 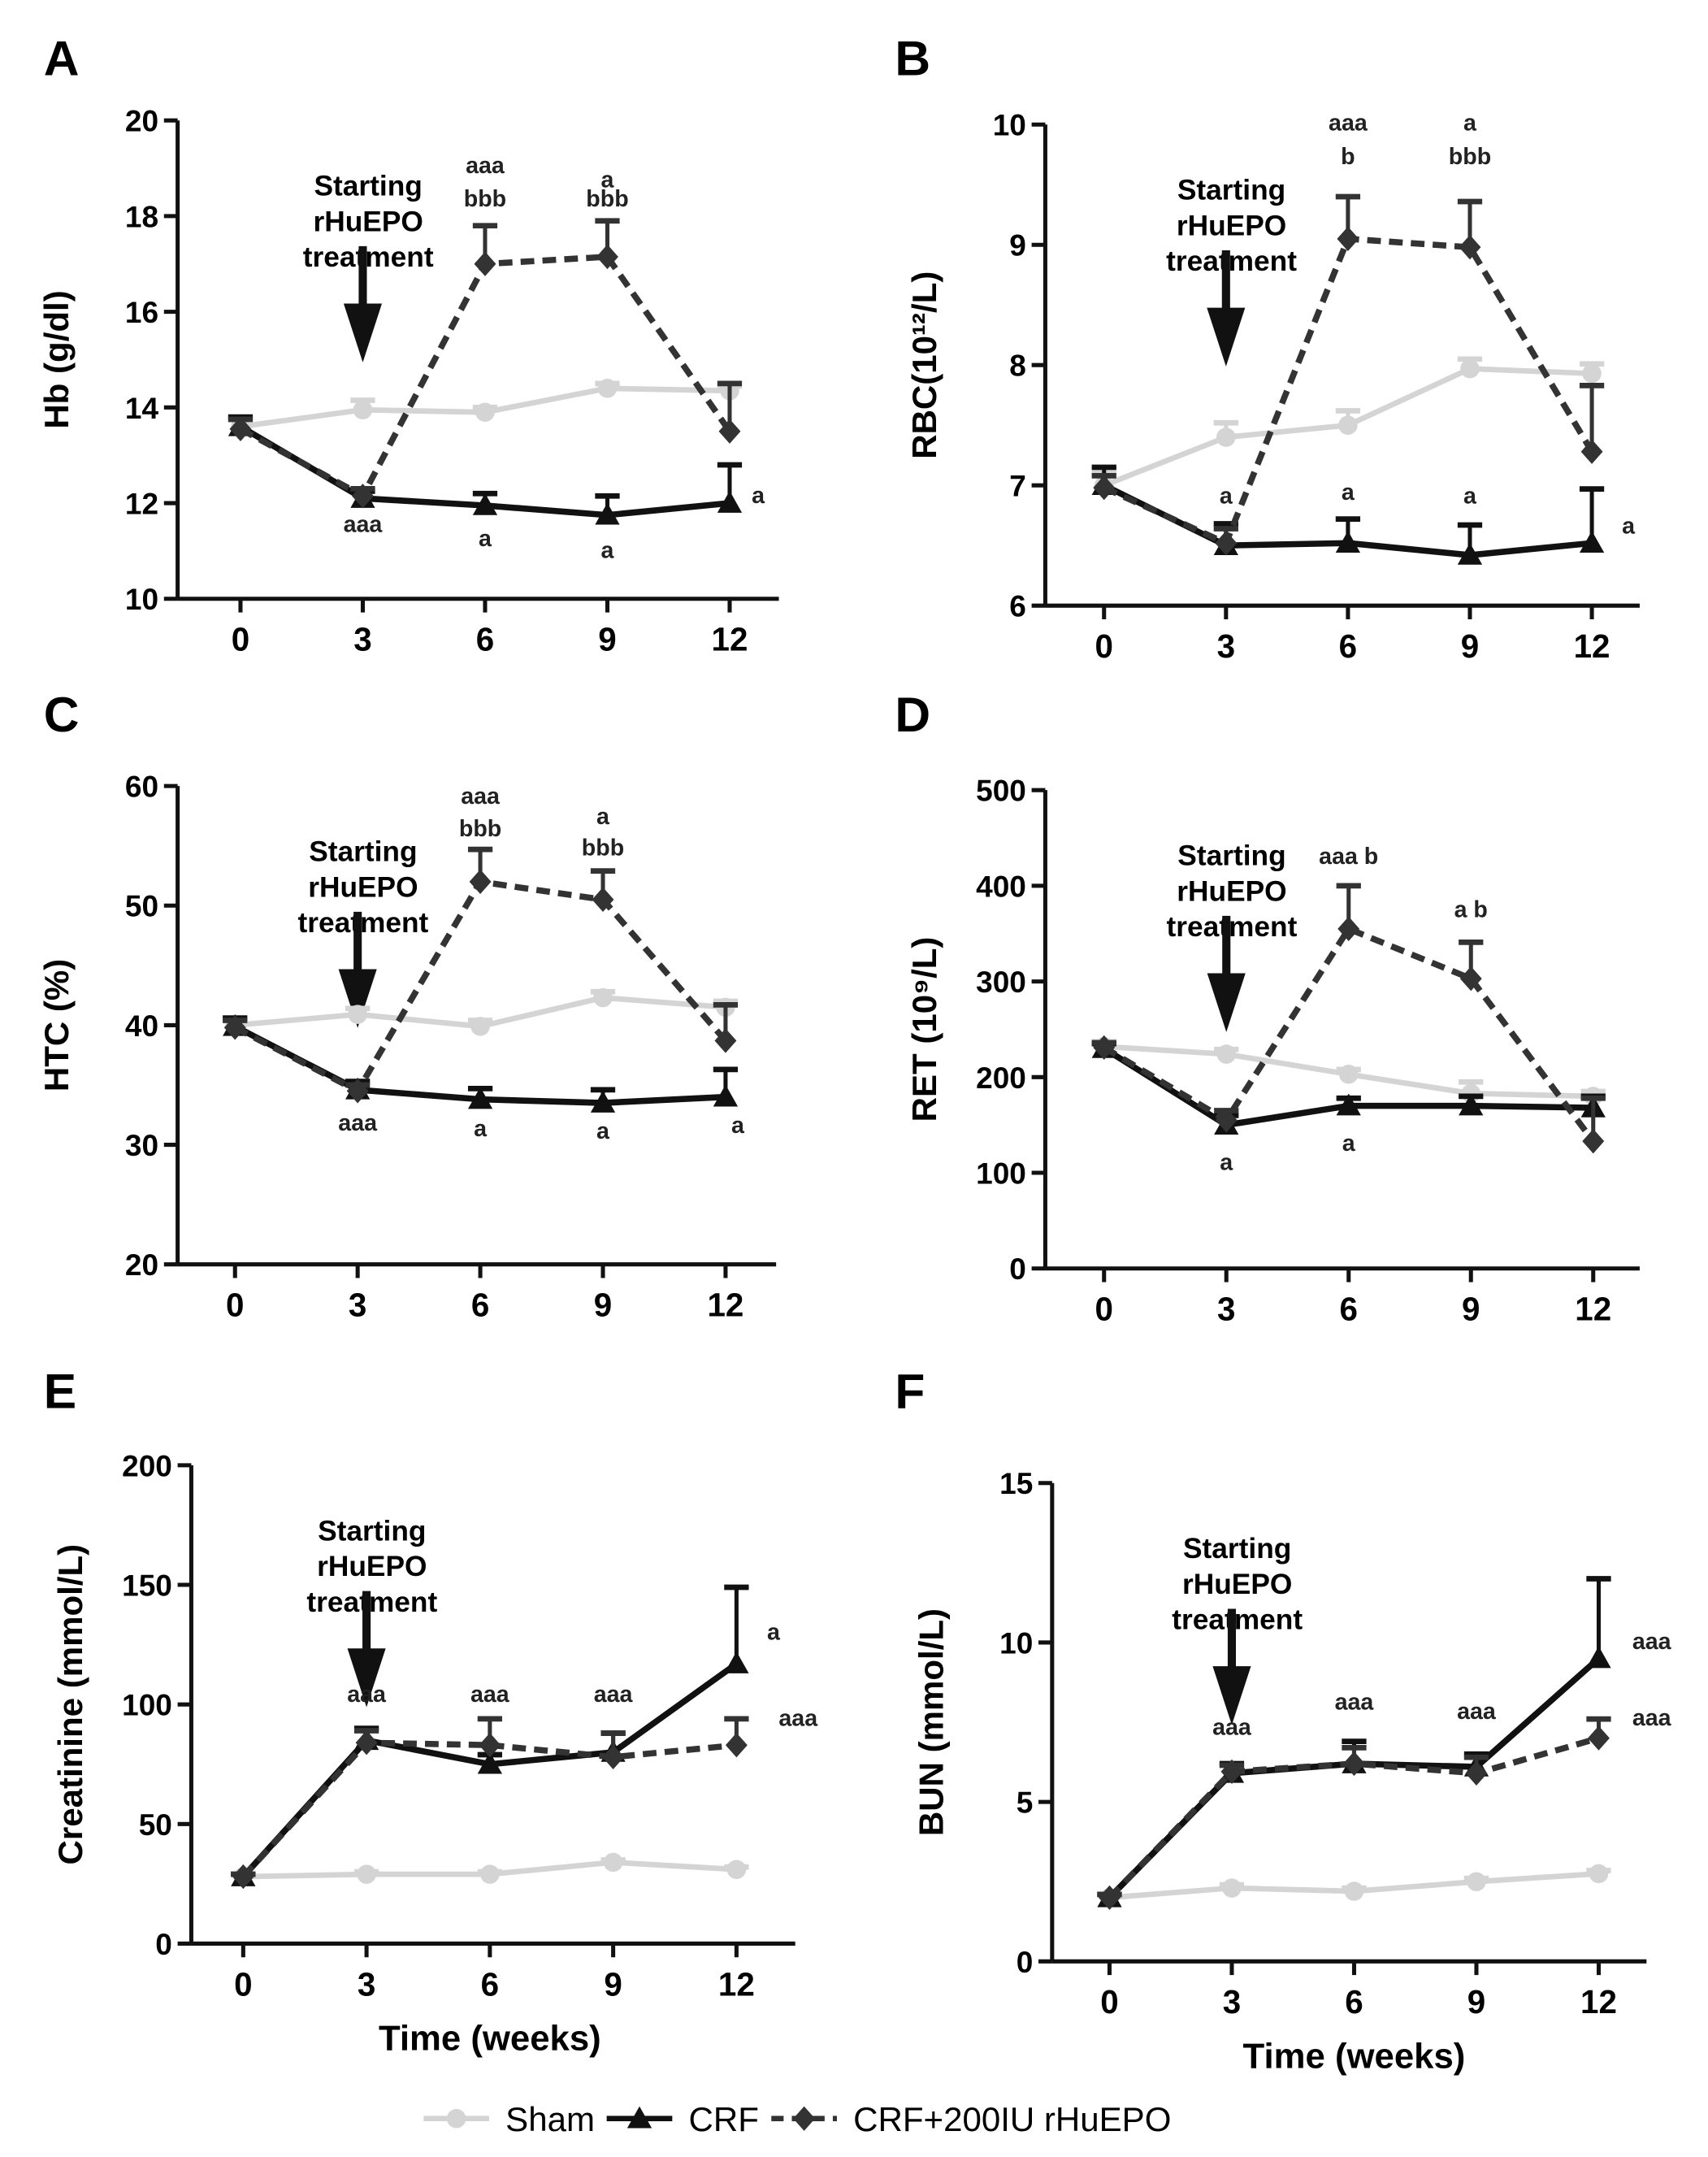 What do you see at coordinates (155, 1825) in the screenshot?
I see `y-tick-label: 50` at bounding box center [155, 1825].